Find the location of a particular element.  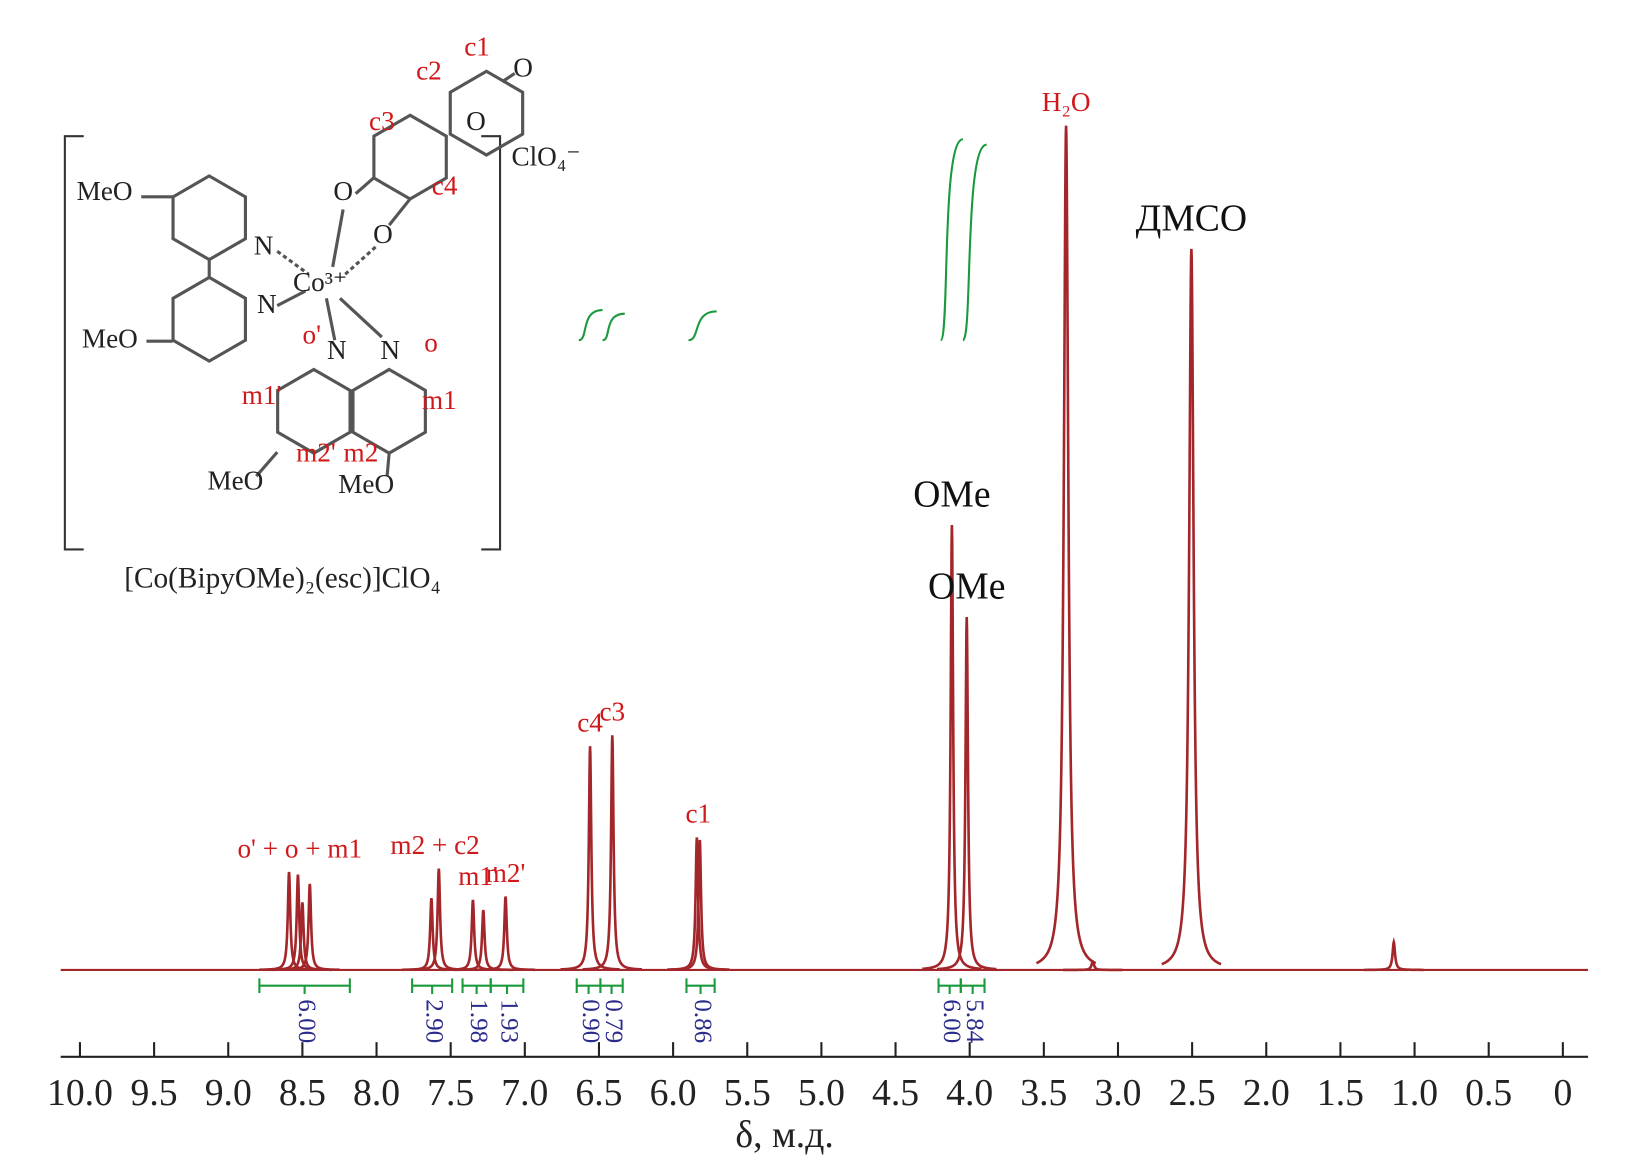

atom-position-label: c1 is located at coordinates (477, 47).